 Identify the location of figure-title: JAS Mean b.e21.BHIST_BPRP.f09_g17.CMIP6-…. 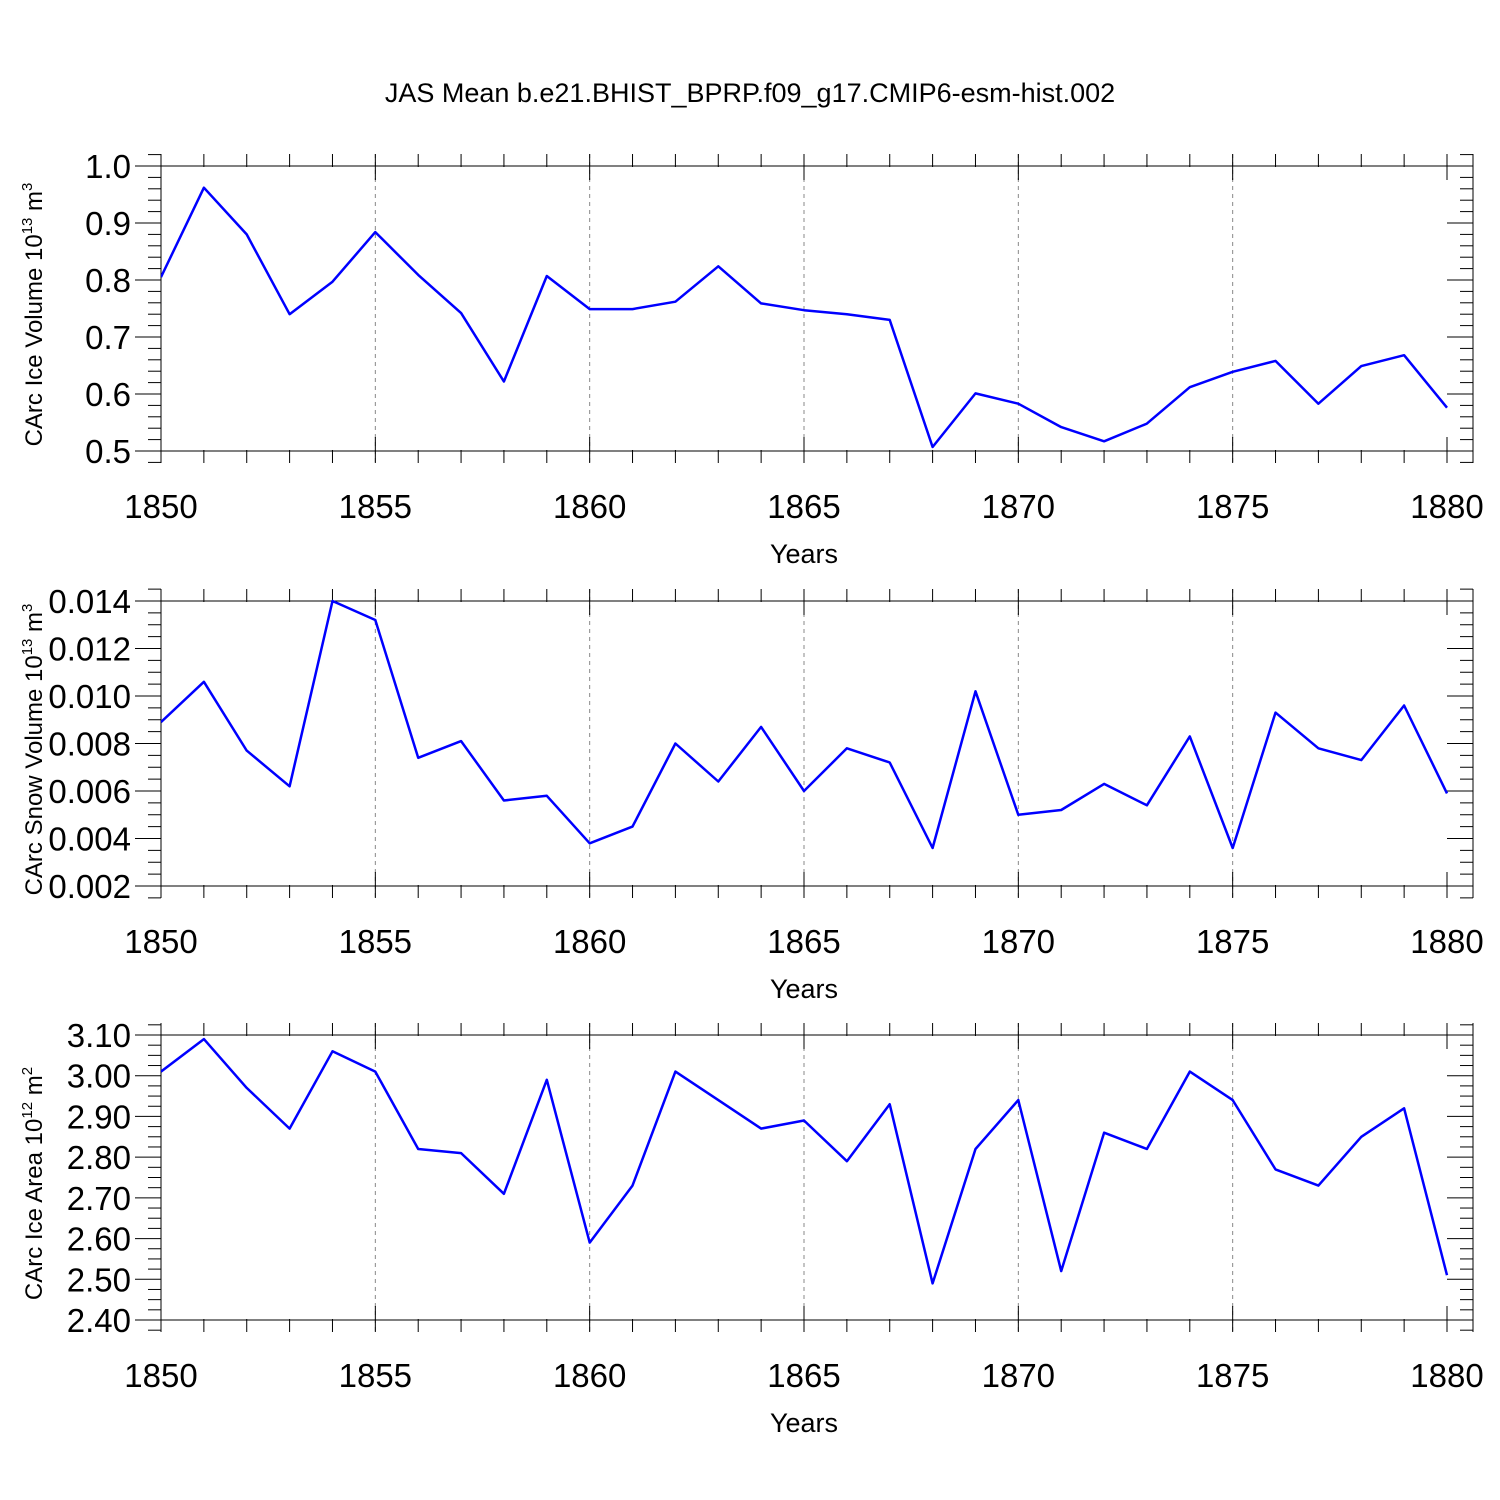
(750, 93).